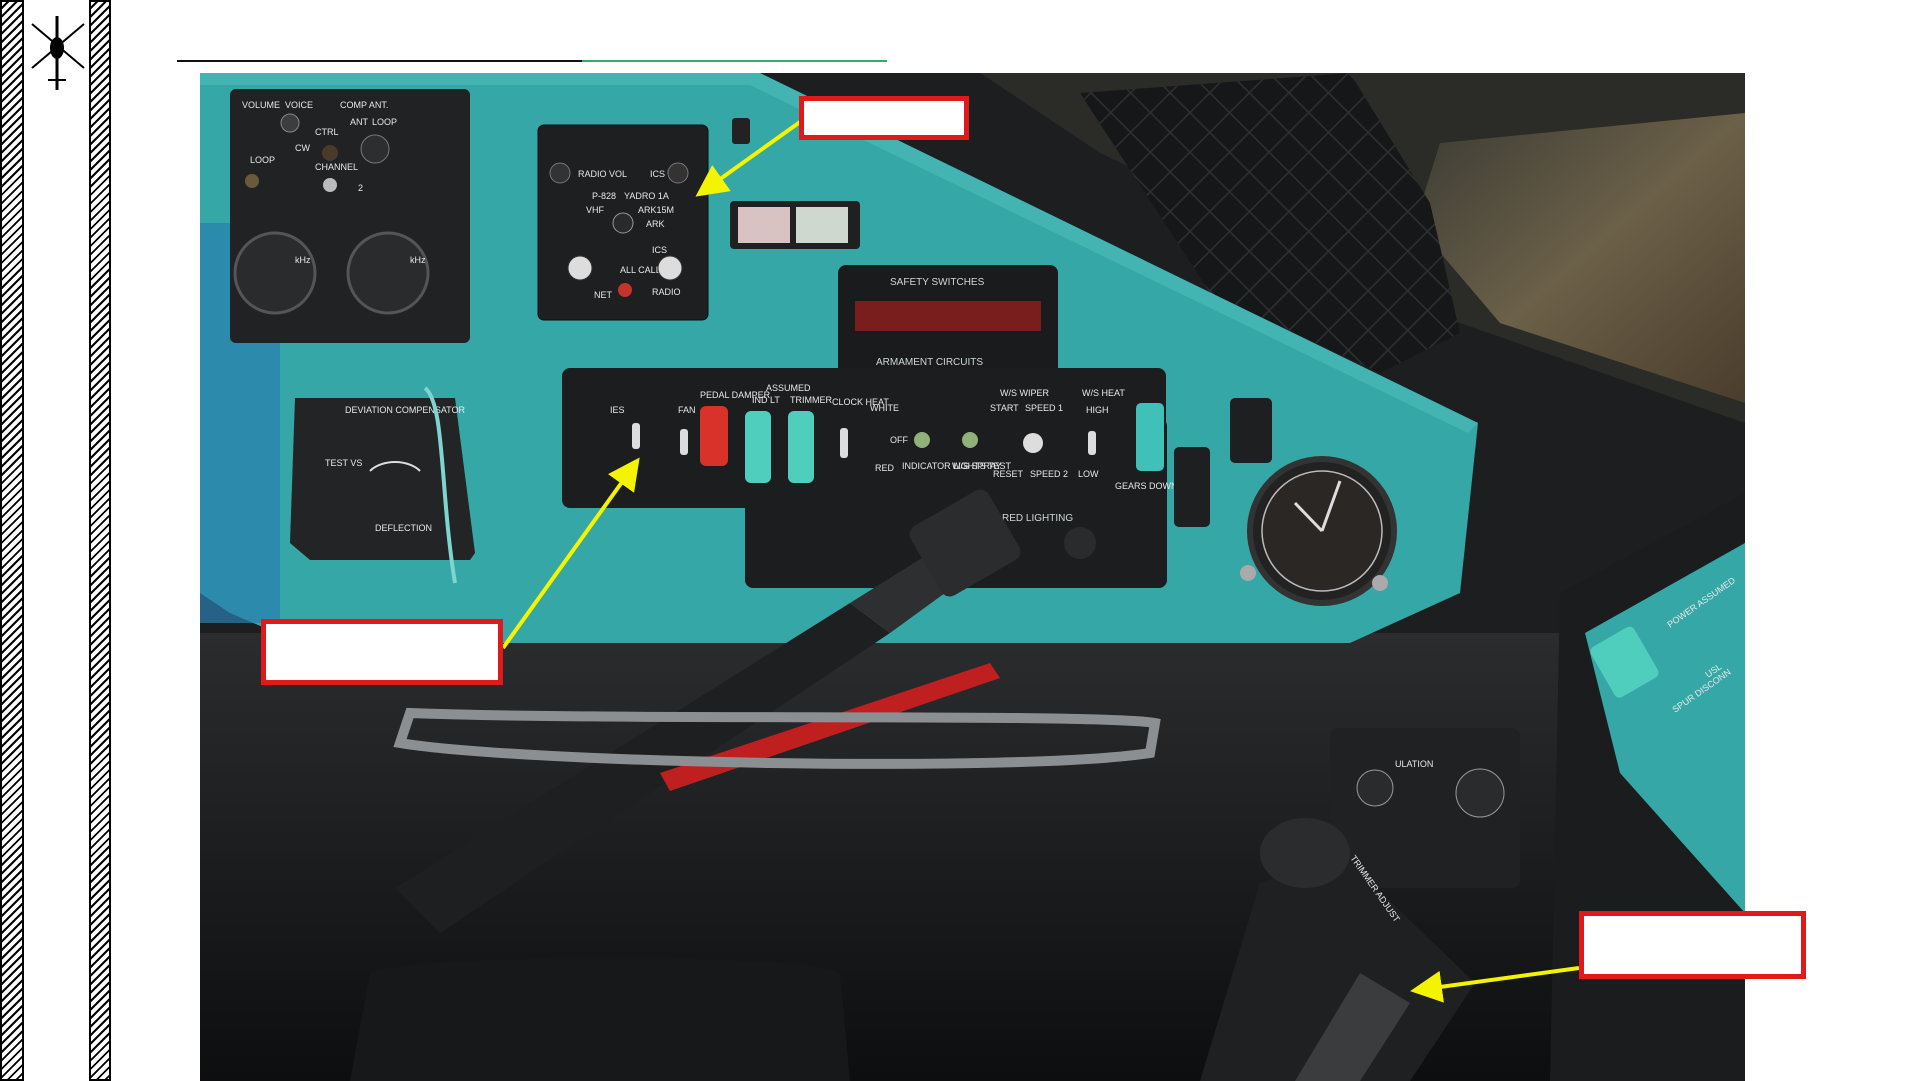  What do you see at coordinates (384, 122) in the screenshot?
I see `label-loop: LOOP` at bounding box center [384, 122].